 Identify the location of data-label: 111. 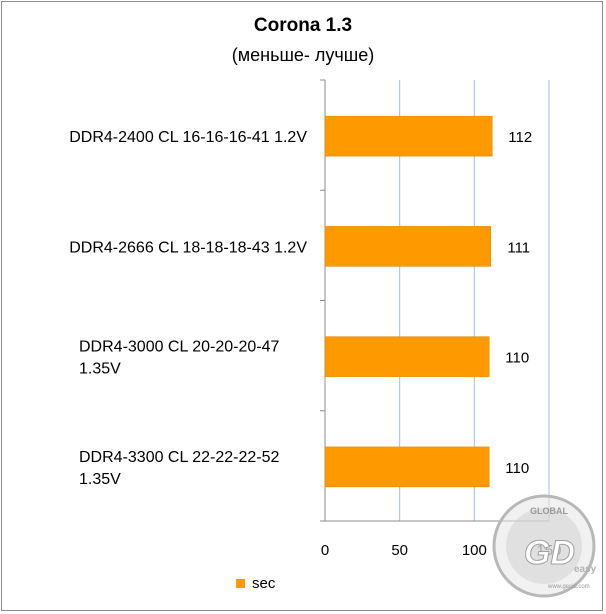
(518, 247).